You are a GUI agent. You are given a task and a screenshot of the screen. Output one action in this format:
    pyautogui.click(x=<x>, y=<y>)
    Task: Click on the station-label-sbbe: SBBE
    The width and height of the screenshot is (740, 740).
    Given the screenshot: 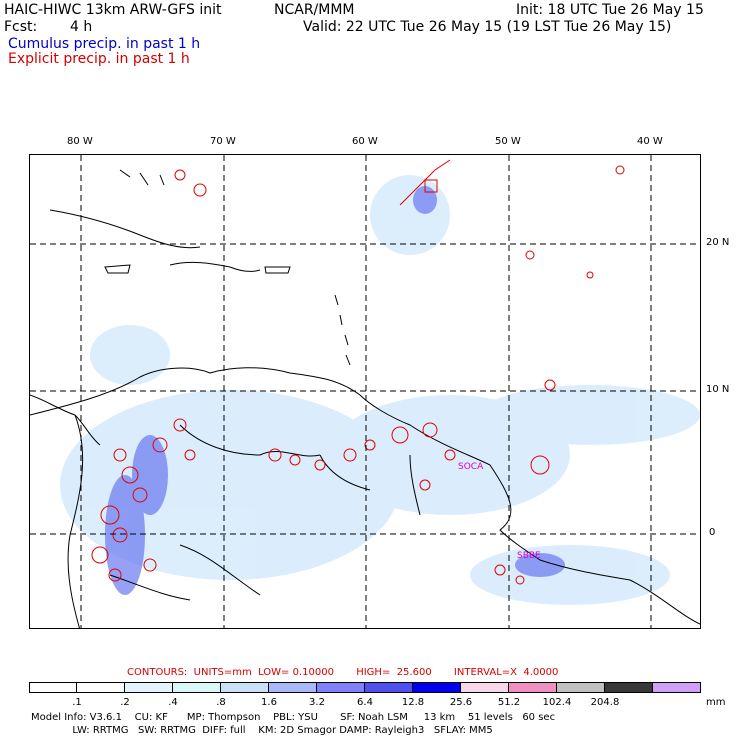 What is the action you would take?
    pyautogui.click(x=529, y=556)
    